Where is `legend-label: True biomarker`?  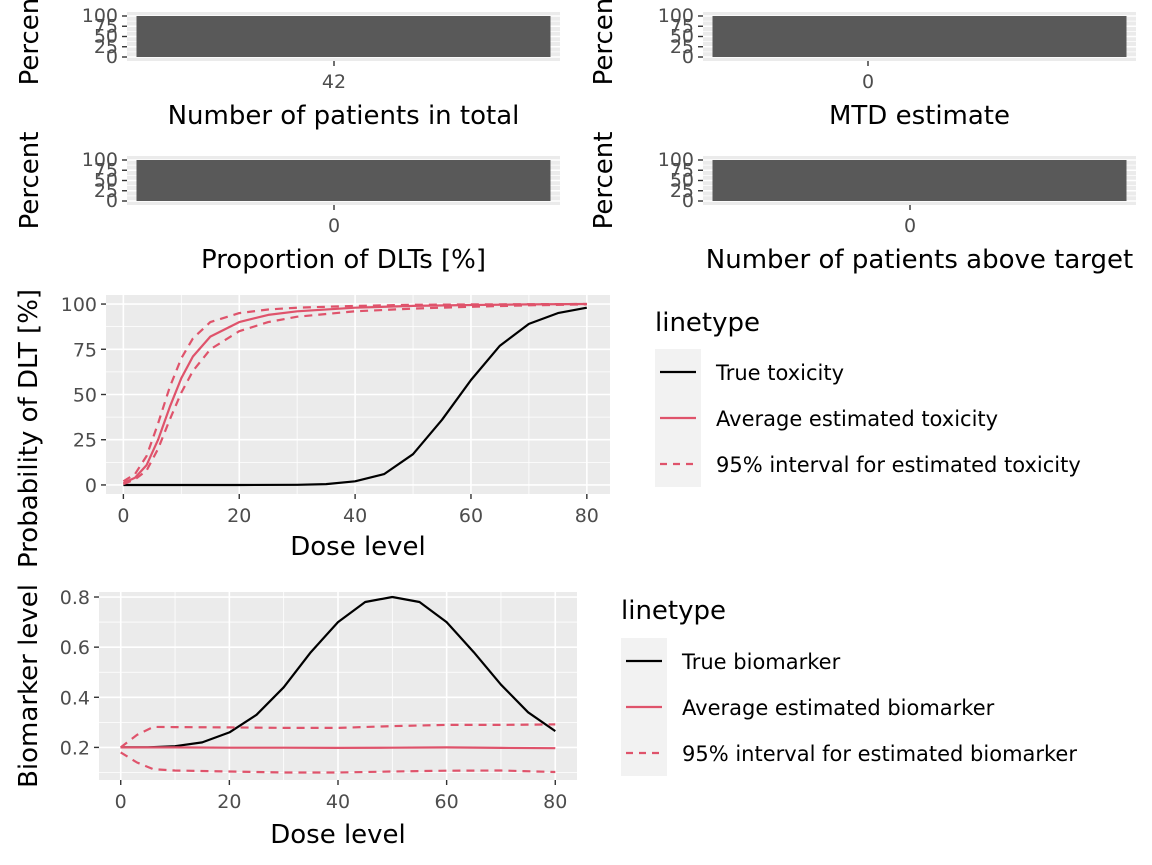 legend-label: True biomarker is located at coordinates (761, 662).